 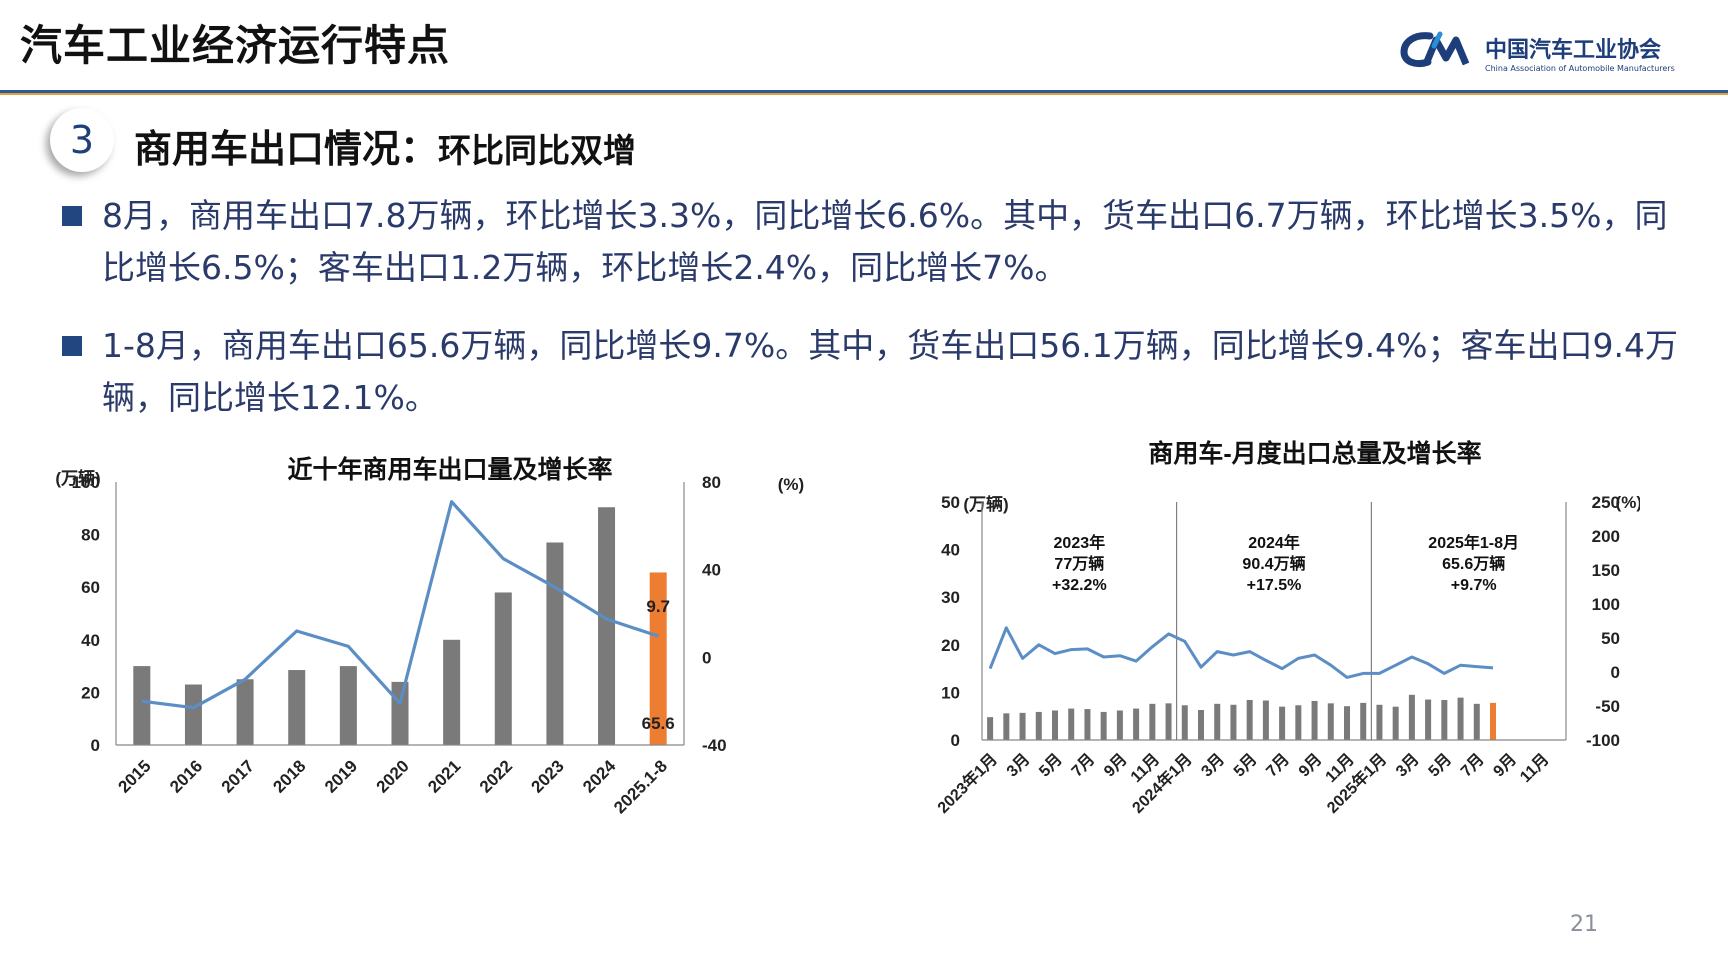 I want to click on period-note-total: 90.4万辆, so click(x=1273, y=563).